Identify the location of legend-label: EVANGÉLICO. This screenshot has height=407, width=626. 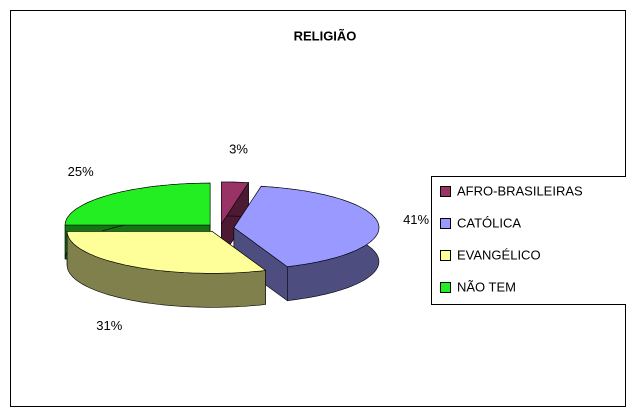
(499, 254).